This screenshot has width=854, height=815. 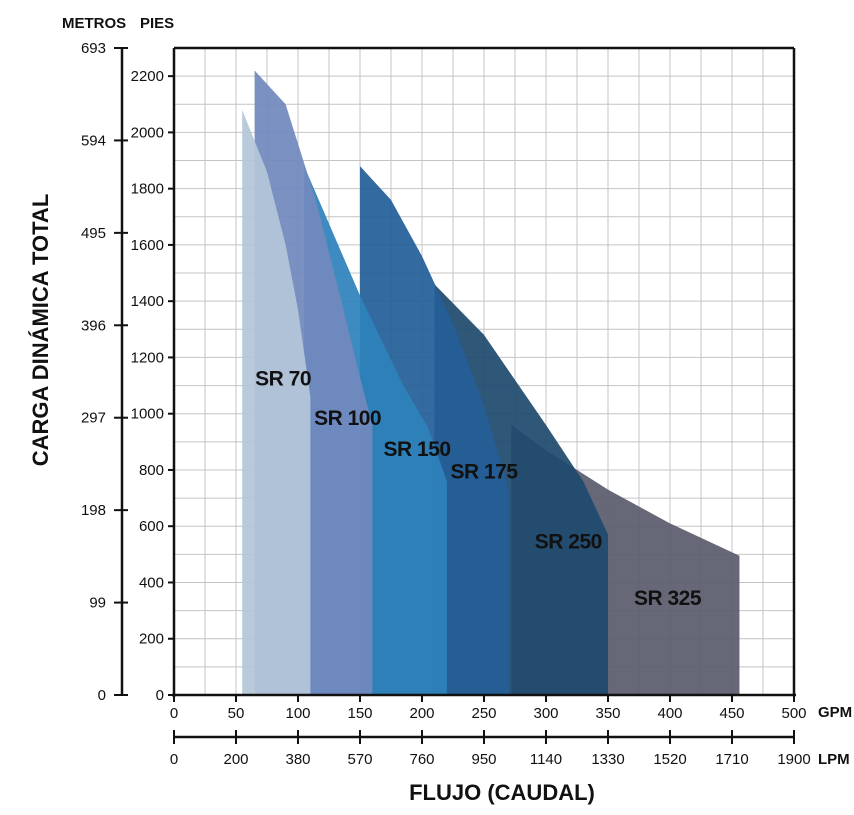 I want to click on tick-label-pies: 1600, so click(x=147, y=245).